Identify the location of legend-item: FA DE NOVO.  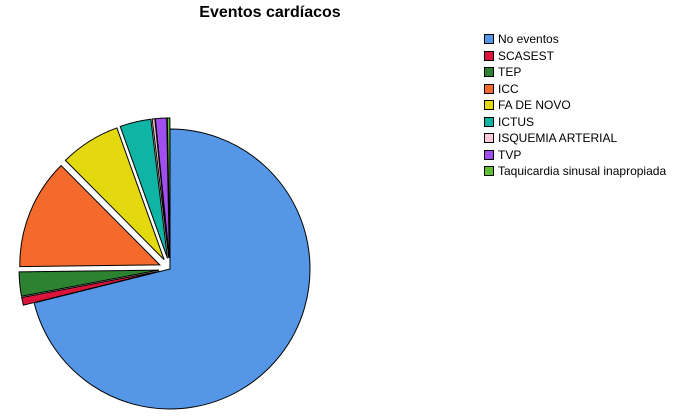
(575, 105).